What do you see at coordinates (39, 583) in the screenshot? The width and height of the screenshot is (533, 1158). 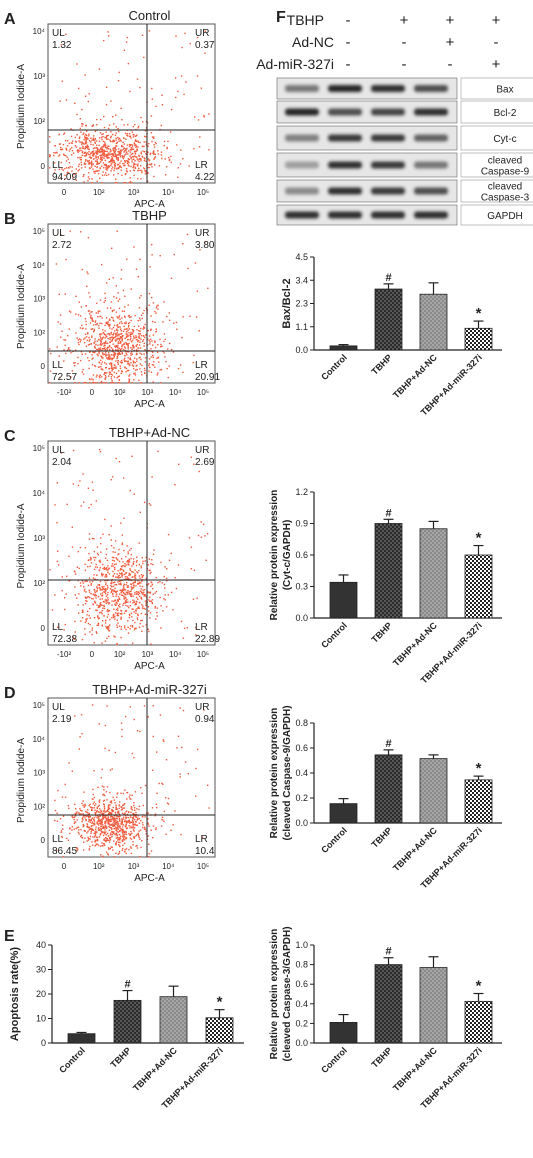 I see `y-tick-label: 10²` at bounding box center [39, 583].